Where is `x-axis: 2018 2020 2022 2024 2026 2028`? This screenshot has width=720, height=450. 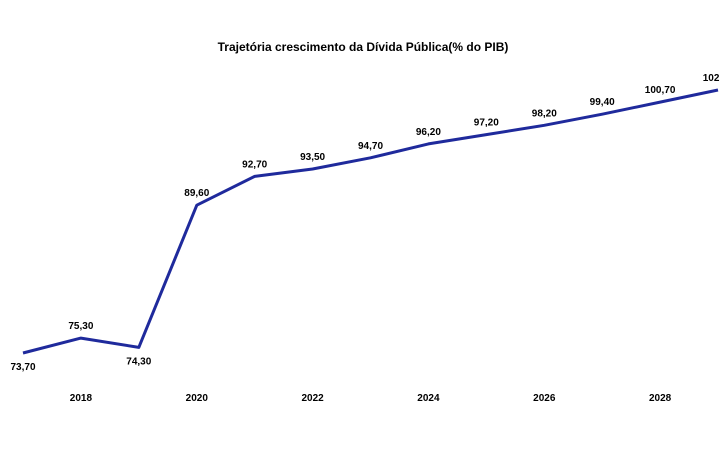
x-axis: 2018 2020 2022 2024 2026 2028 is located at coordinates (371, 398).